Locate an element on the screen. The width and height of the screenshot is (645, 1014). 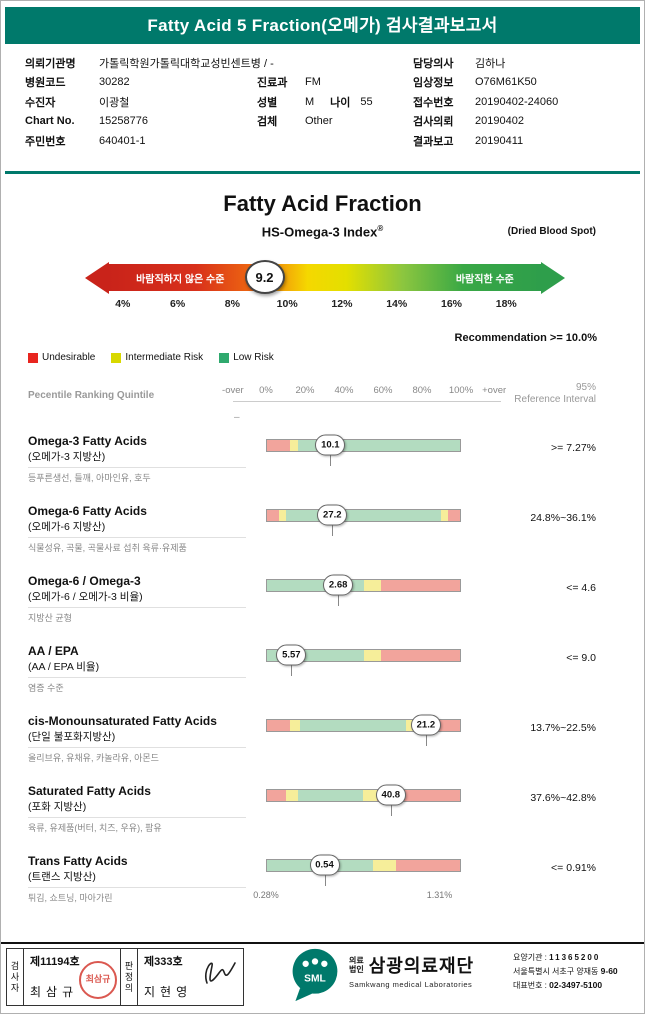
scale-label: 20% is located at coordinates (305, 390).